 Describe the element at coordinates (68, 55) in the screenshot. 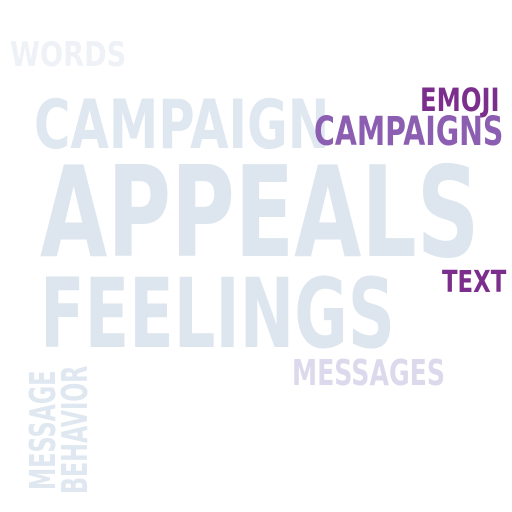

I see `word-words: WORDS` at that location.